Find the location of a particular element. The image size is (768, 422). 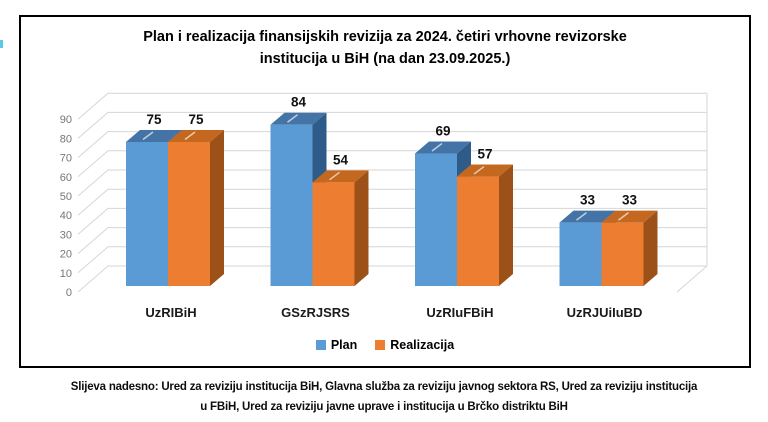

y-axis-tick-label: 70 is located at coordinates (66, 159).